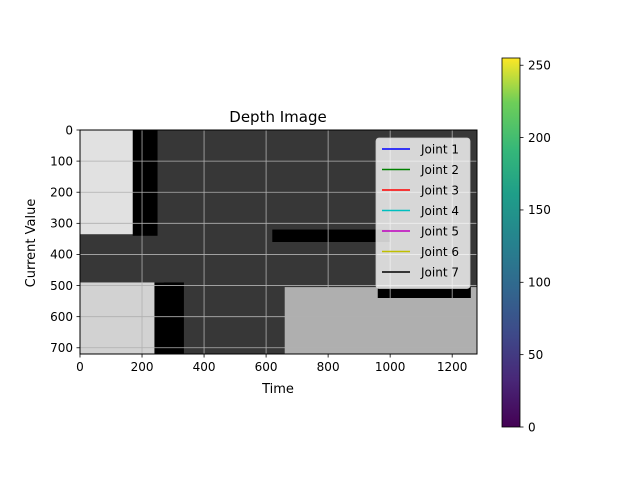 The image size is (640, 480). Describe the element at coordinates (122, 318) in the screenshot. I see `region-bright-bottom-left` at that location.